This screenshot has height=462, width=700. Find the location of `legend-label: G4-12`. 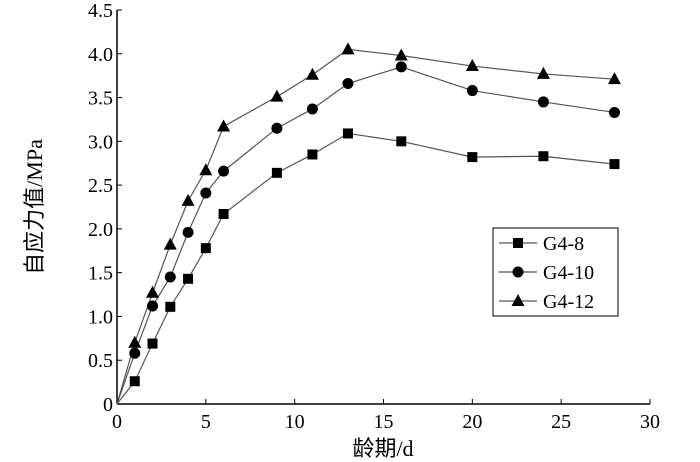

legend-label: G4-12 is located at coordinates (568, 302).